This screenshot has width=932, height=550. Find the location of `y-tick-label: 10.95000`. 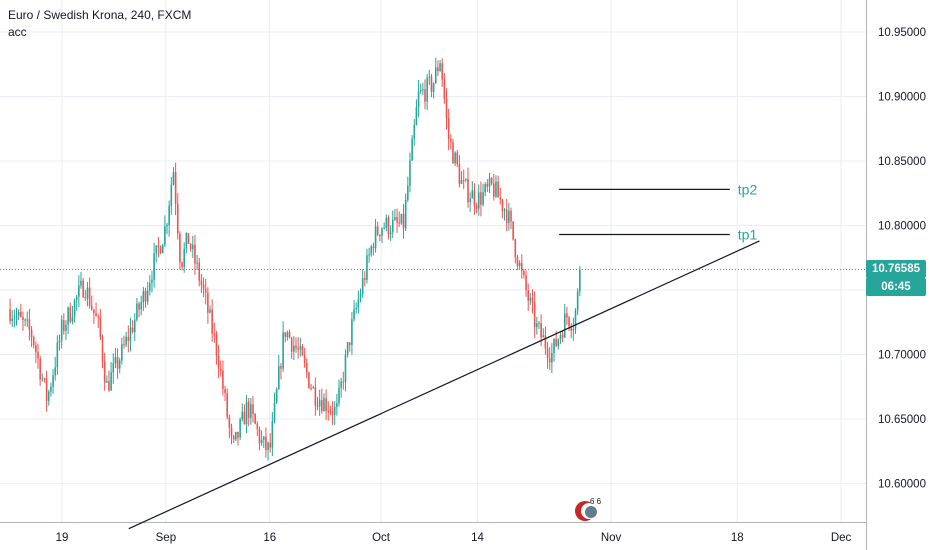

y-tick-label: 10.95000 is located at coordinates (902, 33).